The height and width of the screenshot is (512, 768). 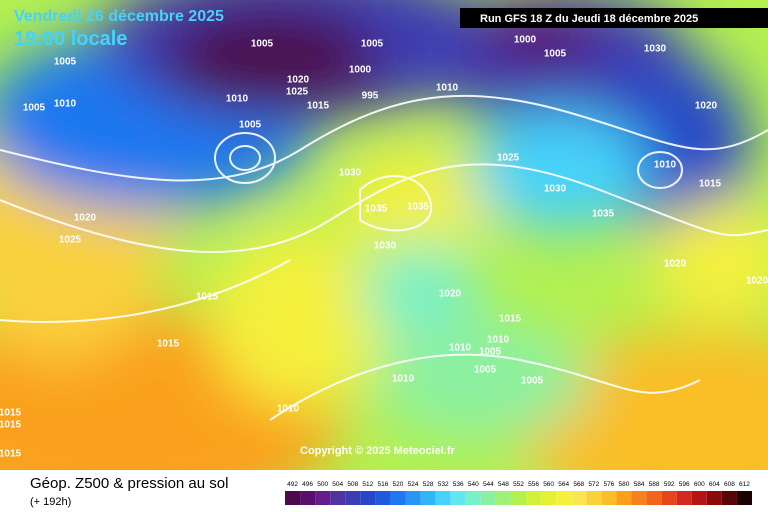 What do you see at coordinates (337, 484) in the screenshot?
I see `scale-label: 504` at bounding box center [337, 484].